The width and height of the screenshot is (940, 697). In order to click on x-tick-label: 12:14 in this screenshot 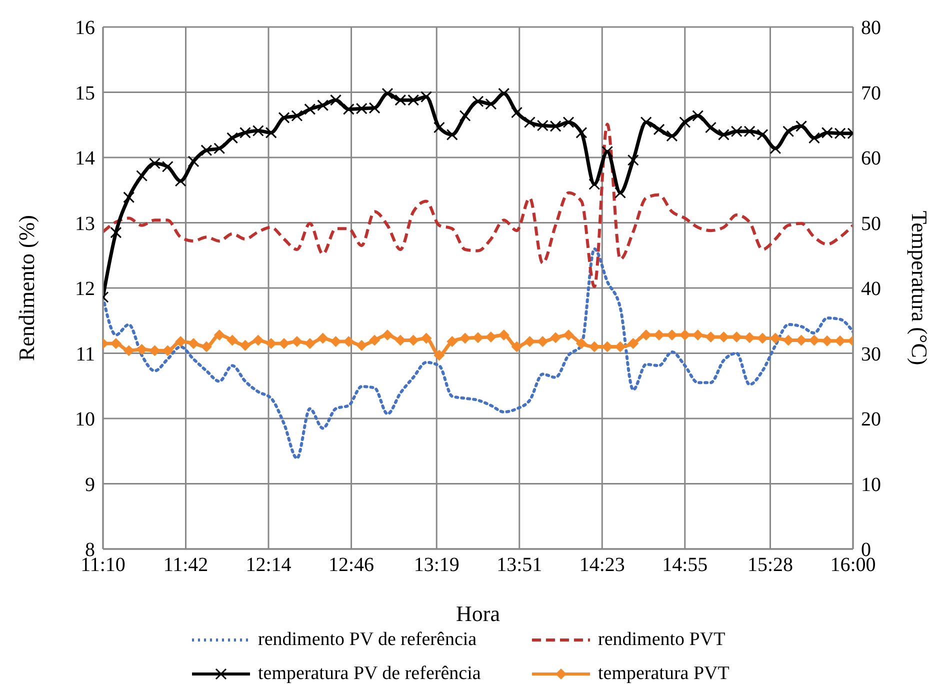, I will do `click(269, 565)`.